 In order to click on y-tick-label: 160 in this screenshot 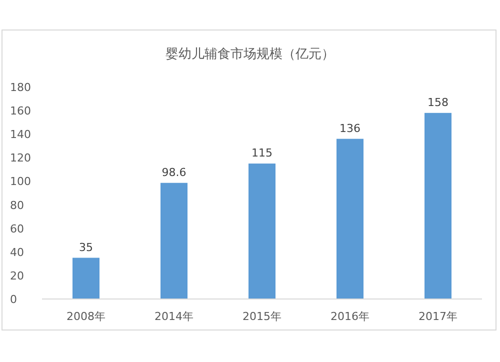, I will do `click(20, 111)`.